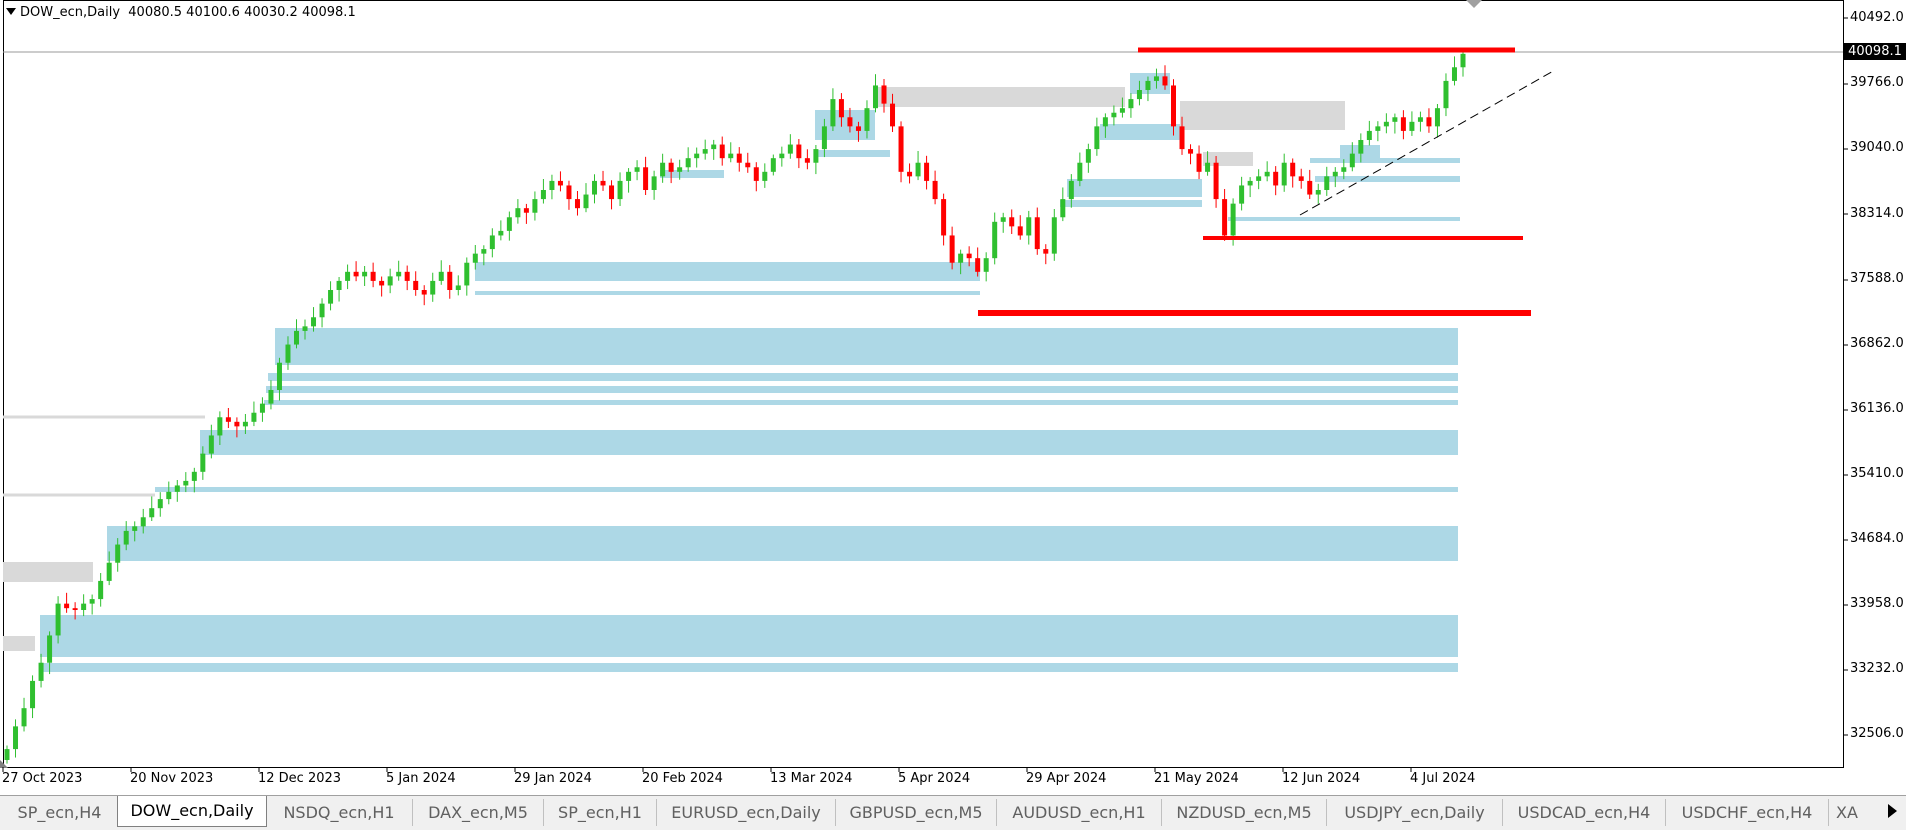  Describe the element at coordinates (1877, 668) in the screenshot. I see `y-axis-label: 33232.0` at that location.